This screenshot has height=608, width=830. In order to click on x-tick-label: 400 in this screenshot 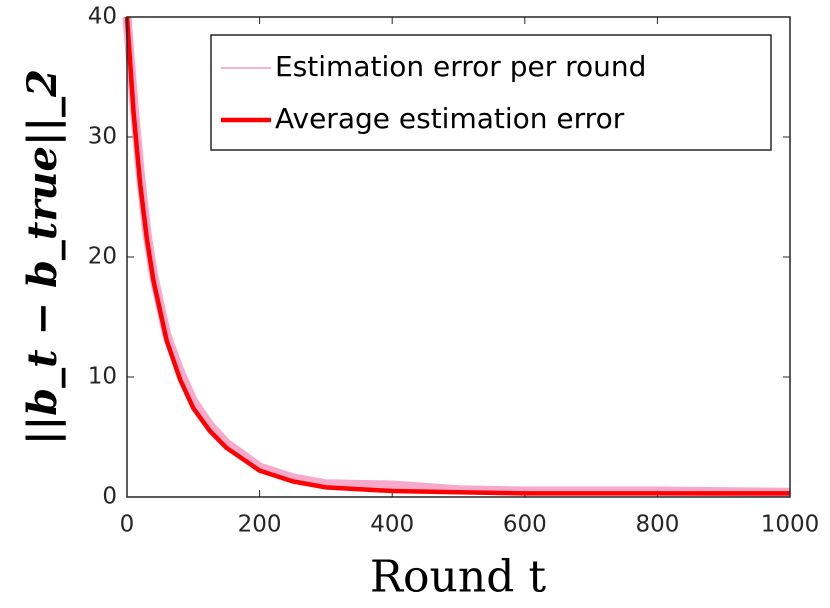, I will do `click(392, 525)`.